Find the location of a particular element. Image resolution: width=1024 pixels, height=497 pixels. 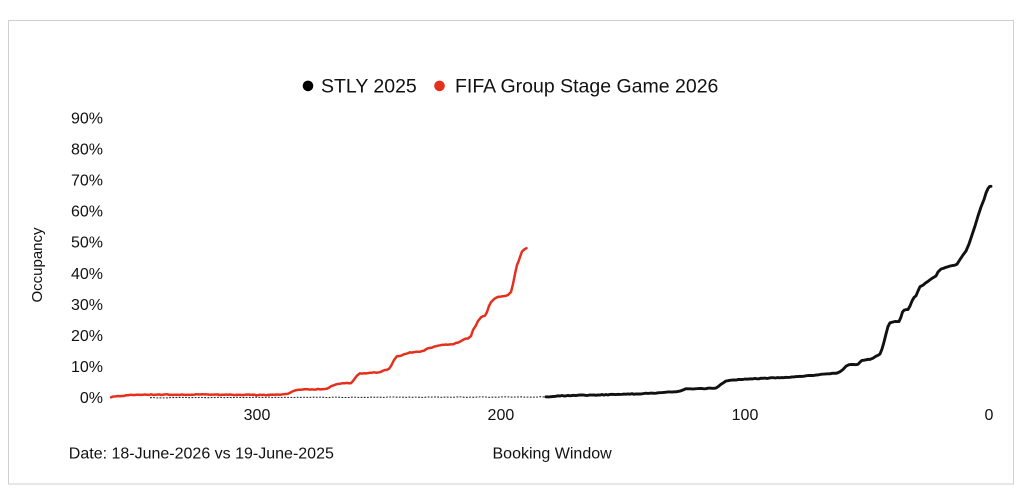

svg-text: 50% is located at coordinates (87, 243).